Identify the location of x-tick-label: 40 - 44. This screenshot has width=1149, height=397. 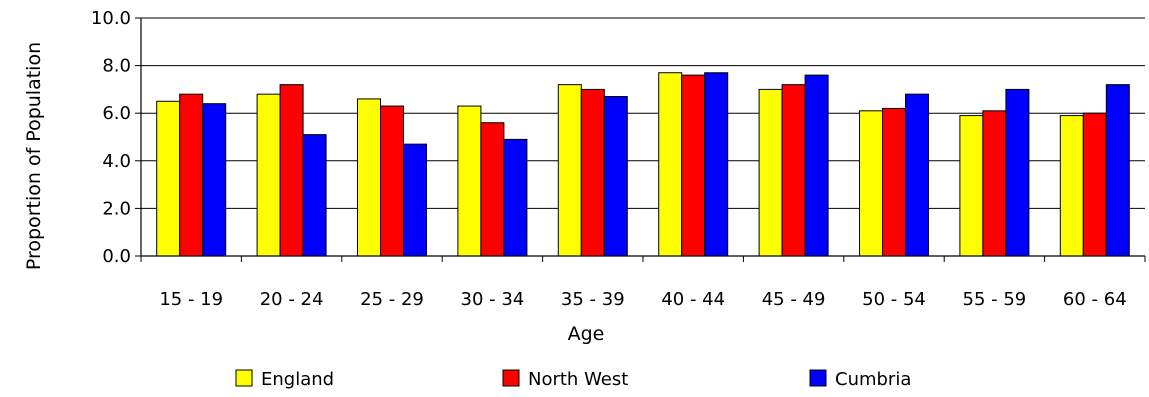
(693, 299).